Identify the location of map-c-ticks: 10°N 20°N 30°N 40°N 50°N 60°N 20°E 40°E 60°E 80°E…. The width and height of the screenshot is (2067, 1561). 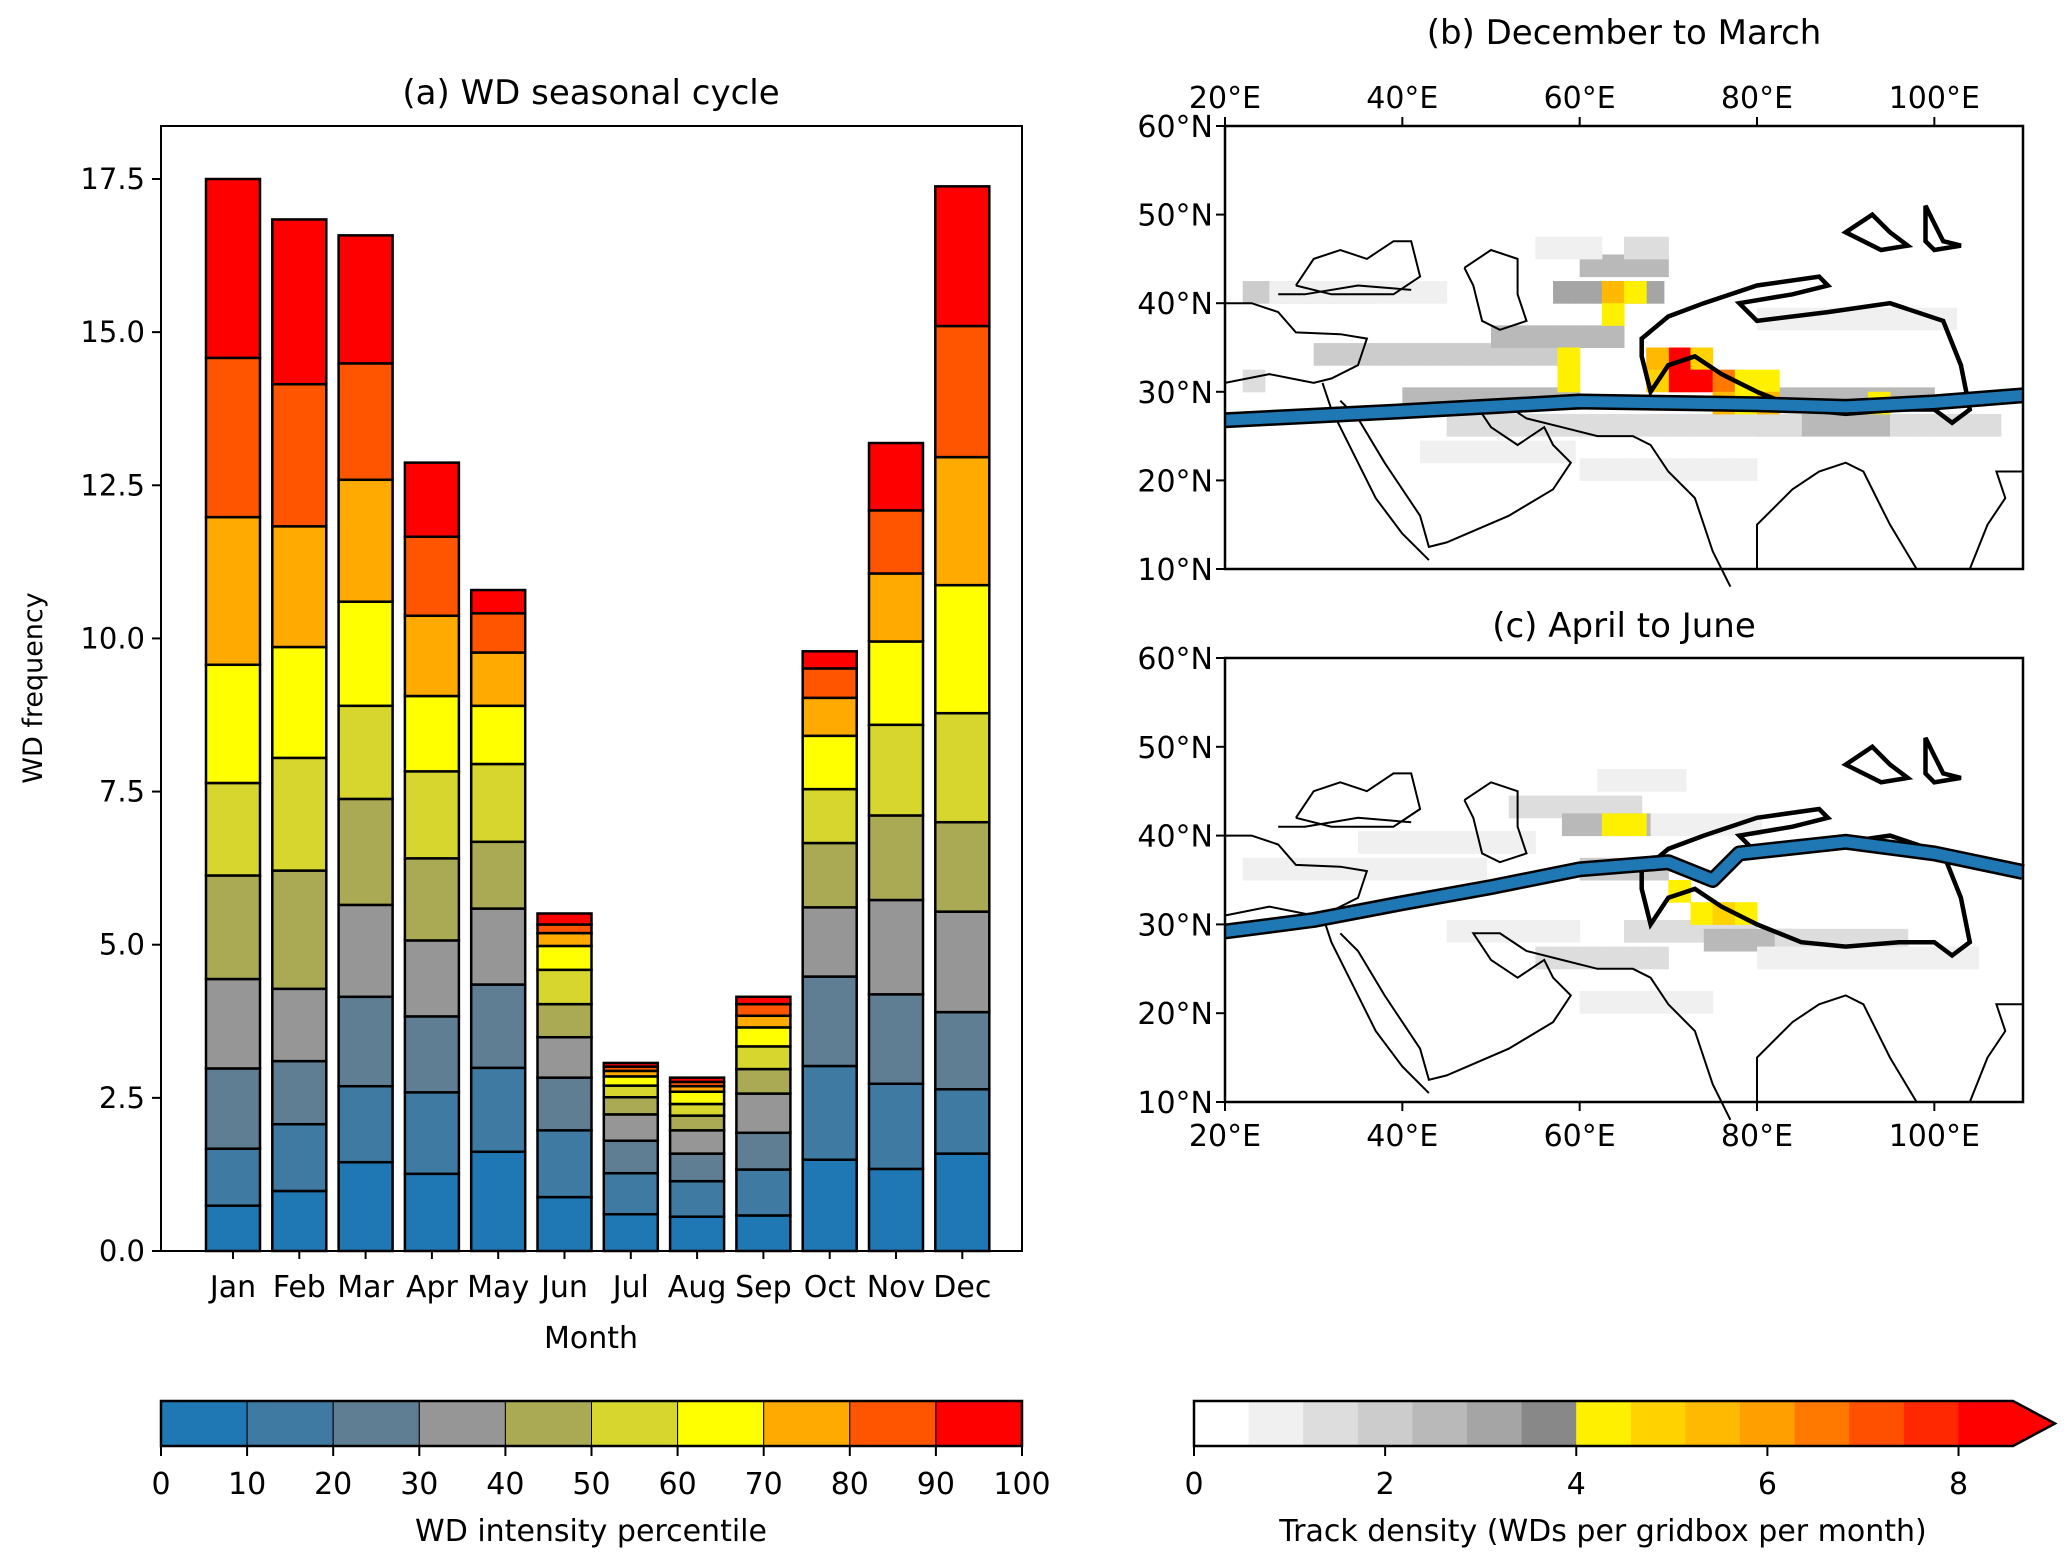
(1558, 898).